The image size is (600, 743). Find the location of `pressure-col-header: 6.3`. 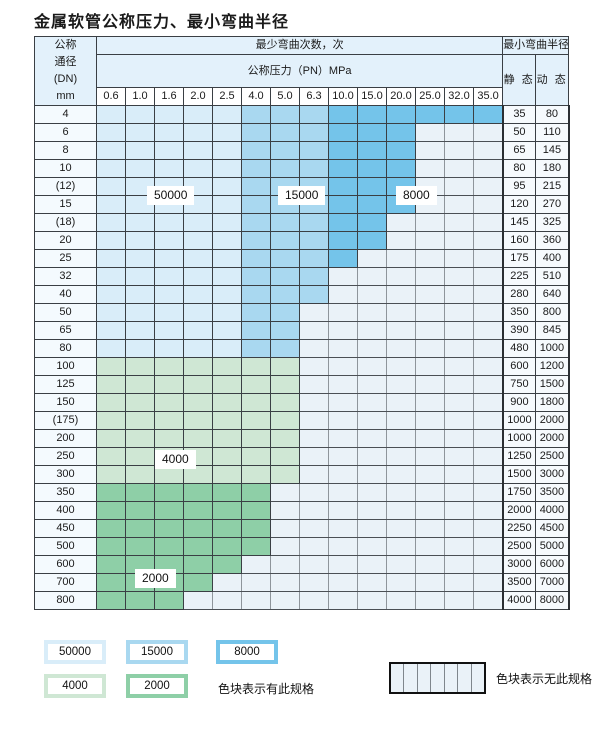

pressure-col-header: 6.3 is located at coordinates (314, 96).